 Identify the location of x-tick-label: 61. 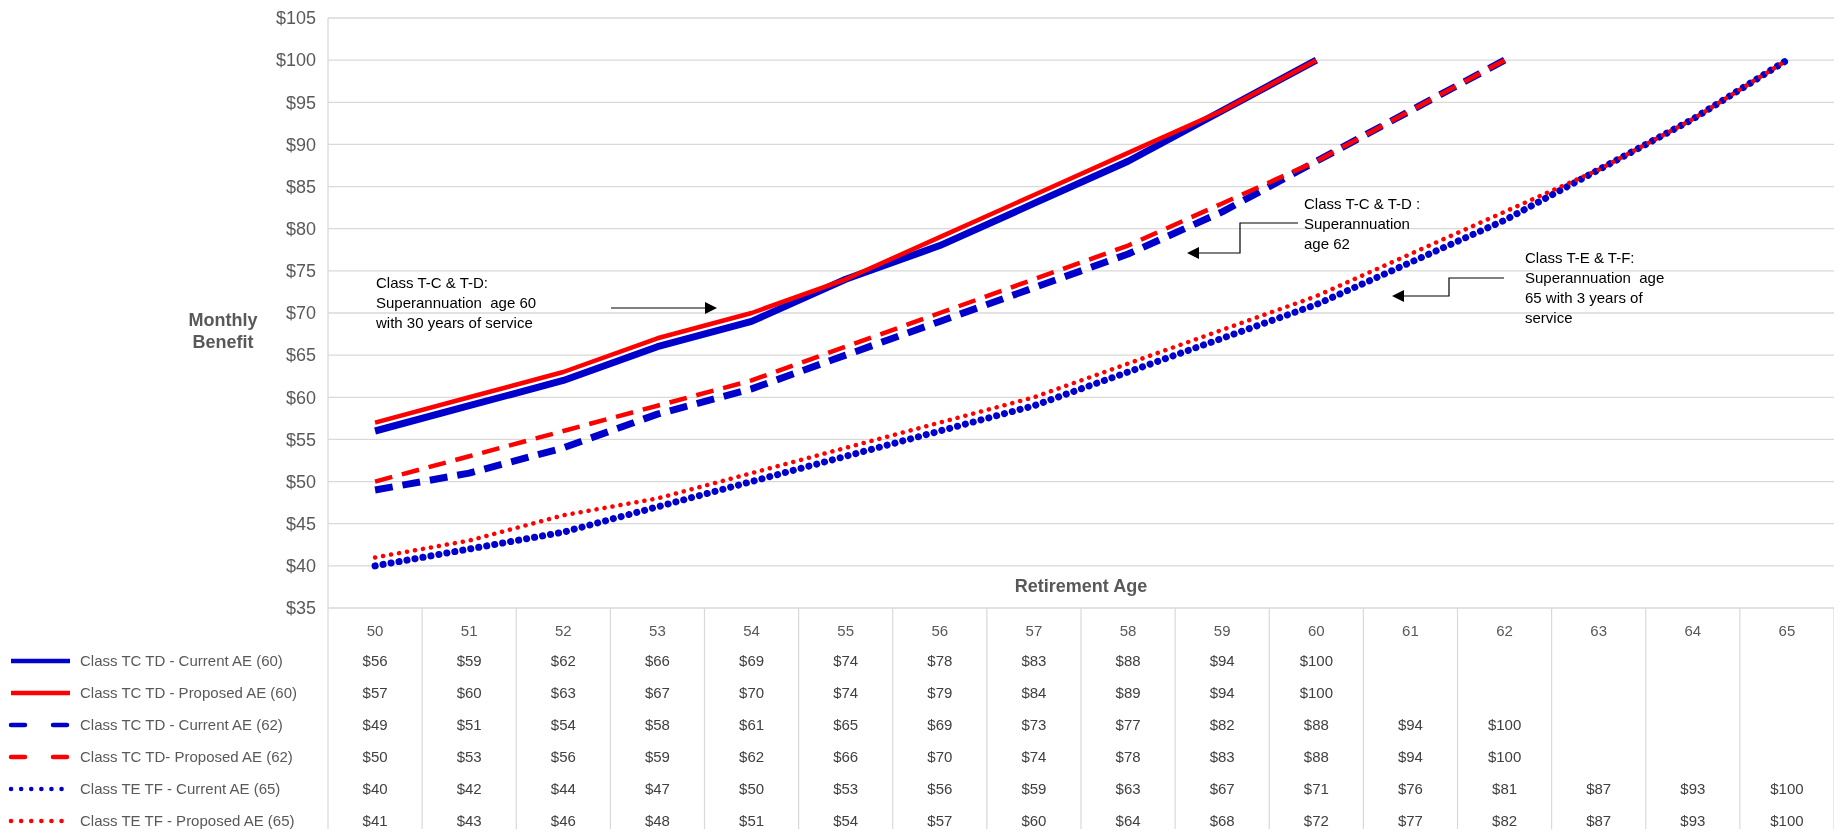
(1410, 631).